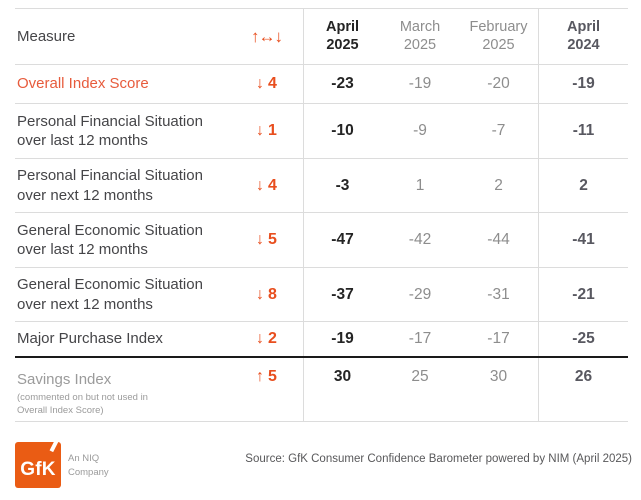  Describe the element at coordinates (342, 36) in the screenshot. I see `column-header-april-2025: April 2025` at that location.